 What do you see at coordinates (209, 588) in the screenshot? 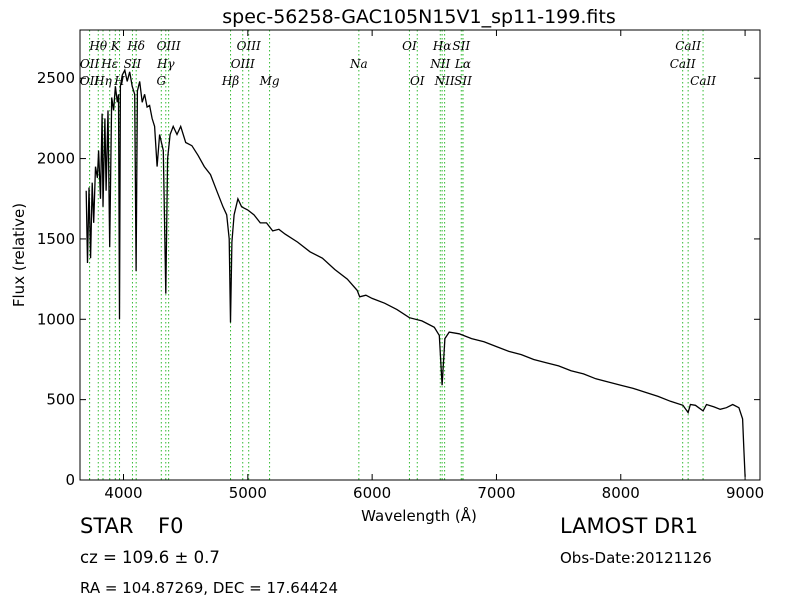
I see `coordinates-readout: RA = 104.87269, DEC = 17.64424` at bounding box center [209, 588].